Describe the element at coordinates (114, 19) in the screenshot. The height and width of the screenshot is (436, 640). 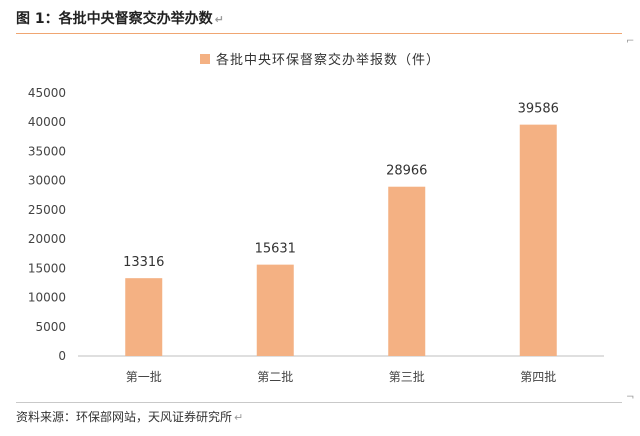
I see `figure-title-text: 图 1：各批中央督察交办举办数` at that location.